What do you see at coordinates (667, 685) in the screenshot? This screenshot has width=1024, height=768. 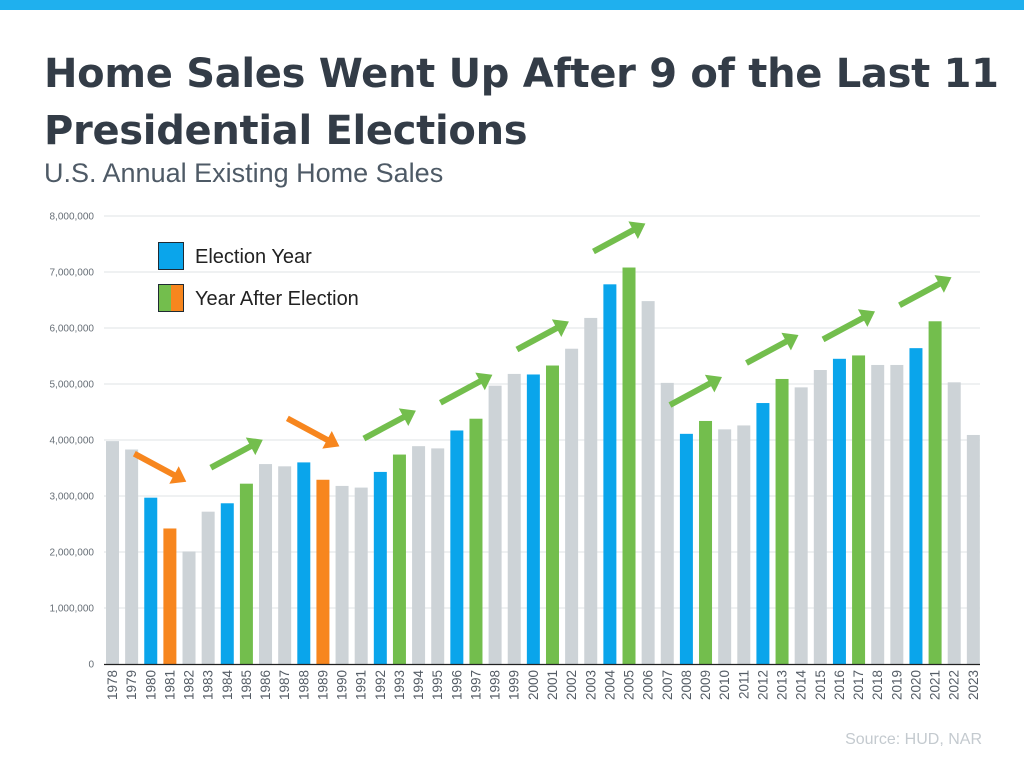 I see `x-tick-label: 2007` at bounding box center [667, 685].